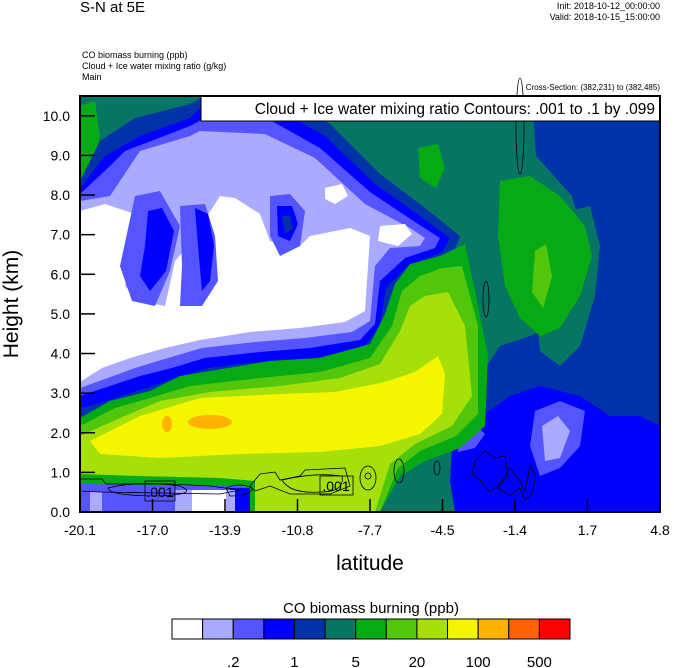 This screenshot has height=668, width=674. What do you see at coordinates (61, 472) in the screenshot?
I see `y-tick-label: 1.0` at bounding box center [61, 472].